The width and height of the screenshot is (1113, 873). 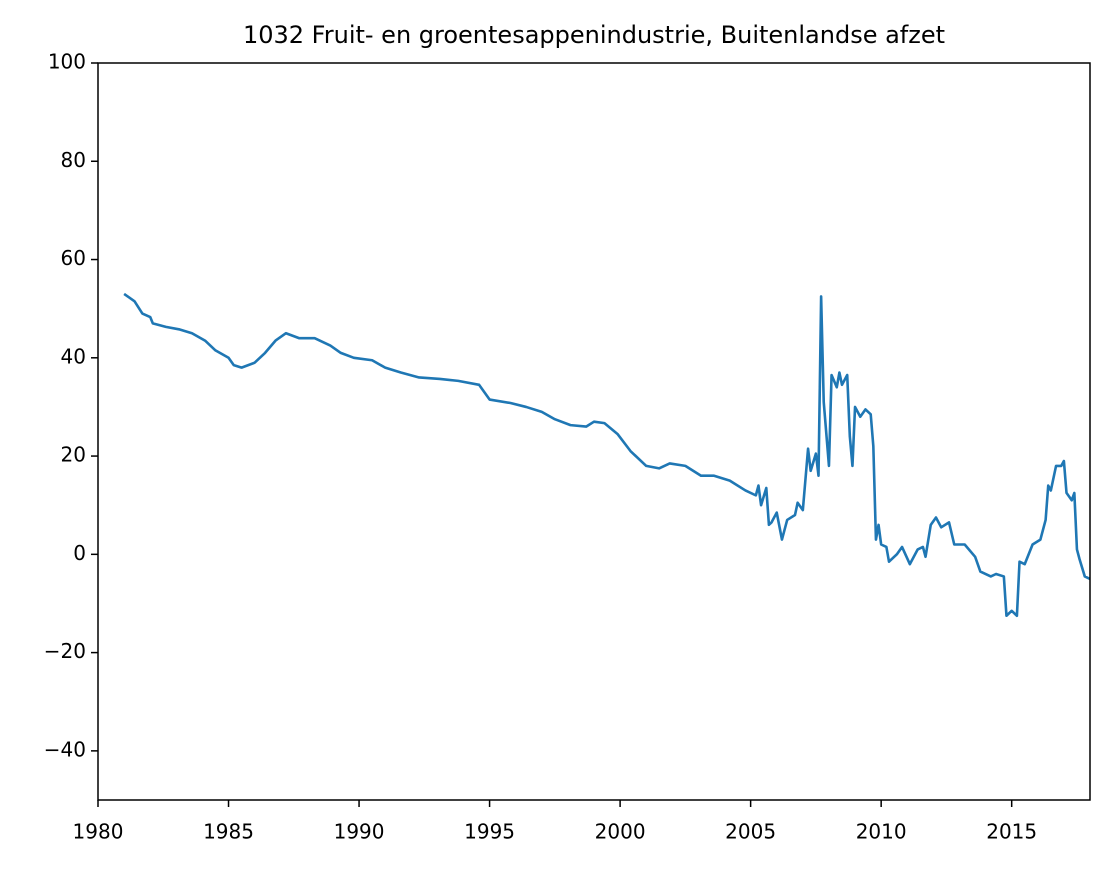 What do you see at coordinates (1011, 832) in the screenshot?
I see `x-tick-label: 2015` at bounding box center [1011, 832].